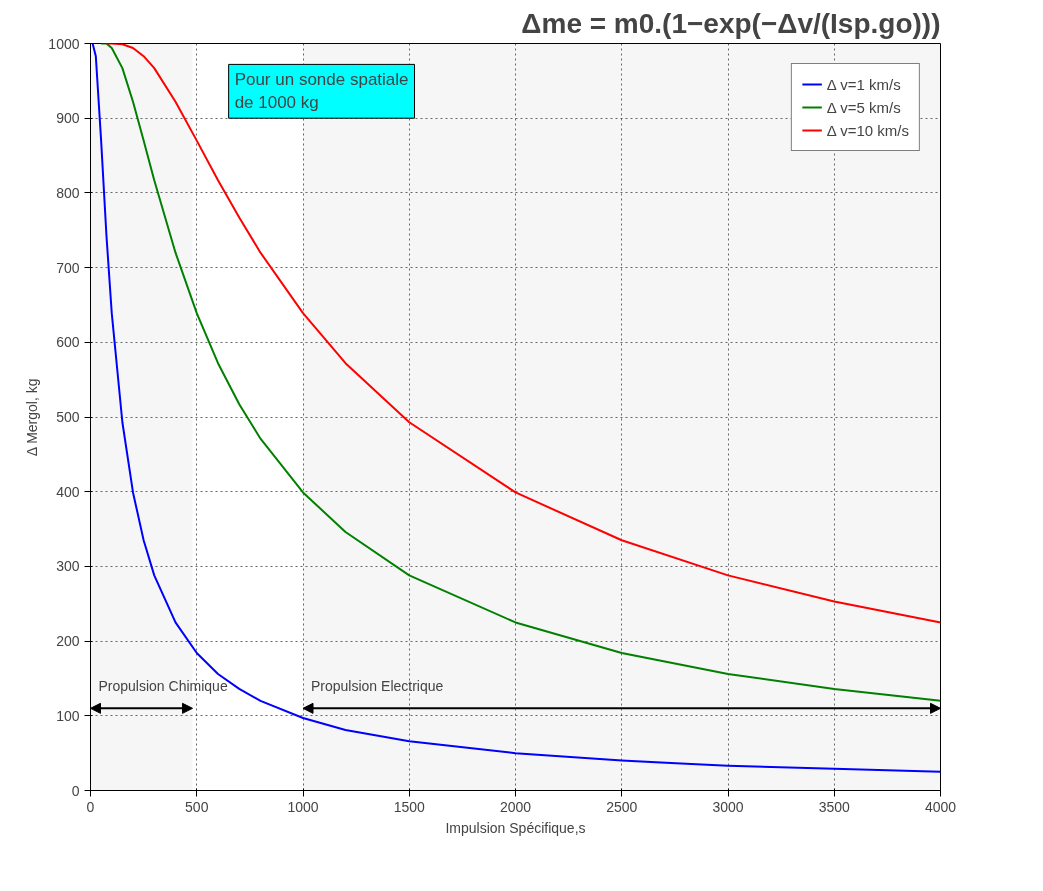  Describe the element at coordinates (834, 806) in the screenshot. I see `x-tick-label: 3500` at that location.